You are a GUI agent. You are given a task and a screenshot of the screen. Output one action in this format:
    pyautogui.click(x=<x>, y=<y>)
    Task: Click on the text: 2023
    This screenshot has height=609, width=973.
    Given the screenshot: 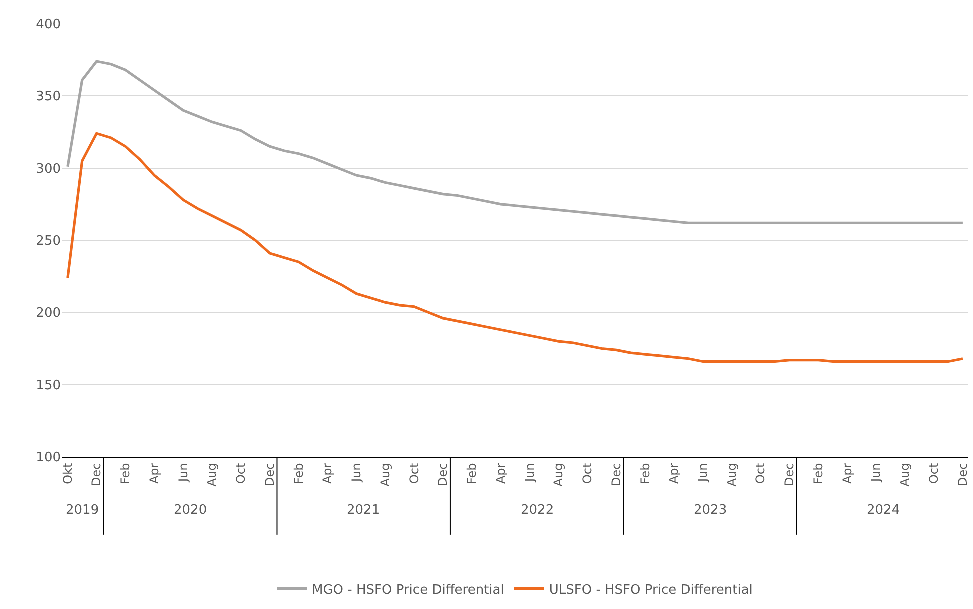 What is the action you would take?
    pyautogui.click(x=711, y=510)
    